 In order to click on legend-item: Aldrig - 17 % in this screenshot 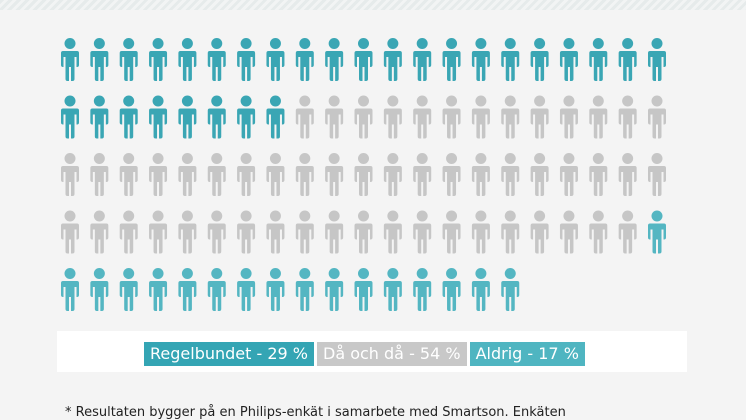, I will do `click(527, 354)`.